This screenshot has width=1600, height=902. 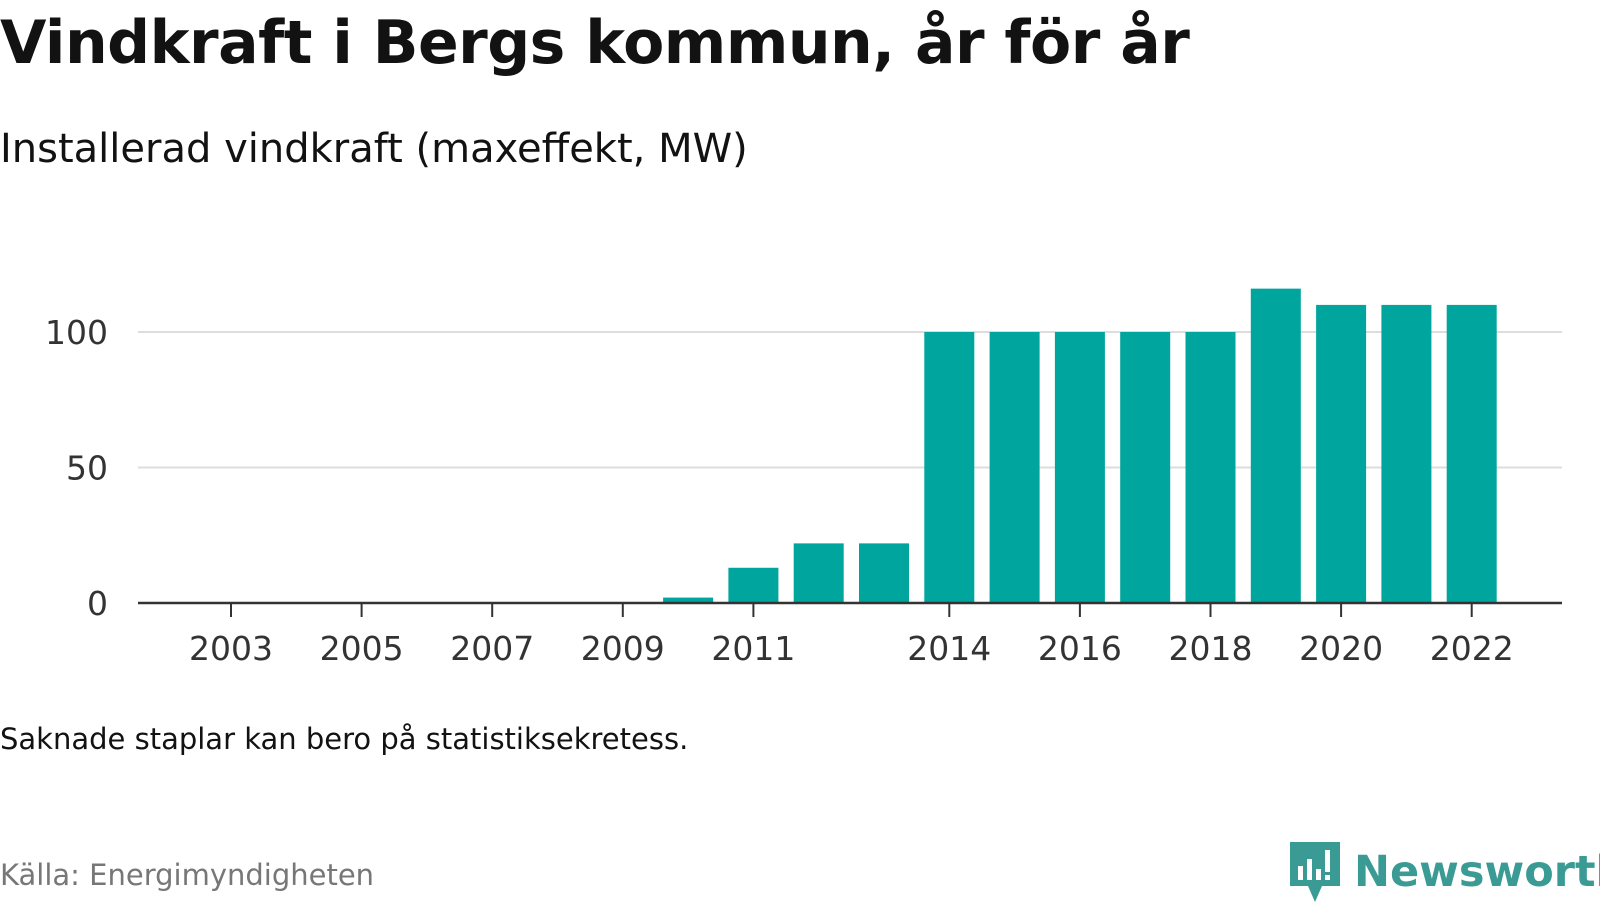 I want to click on x-tick-label-2014: 2014, so click(x=949, y=648).